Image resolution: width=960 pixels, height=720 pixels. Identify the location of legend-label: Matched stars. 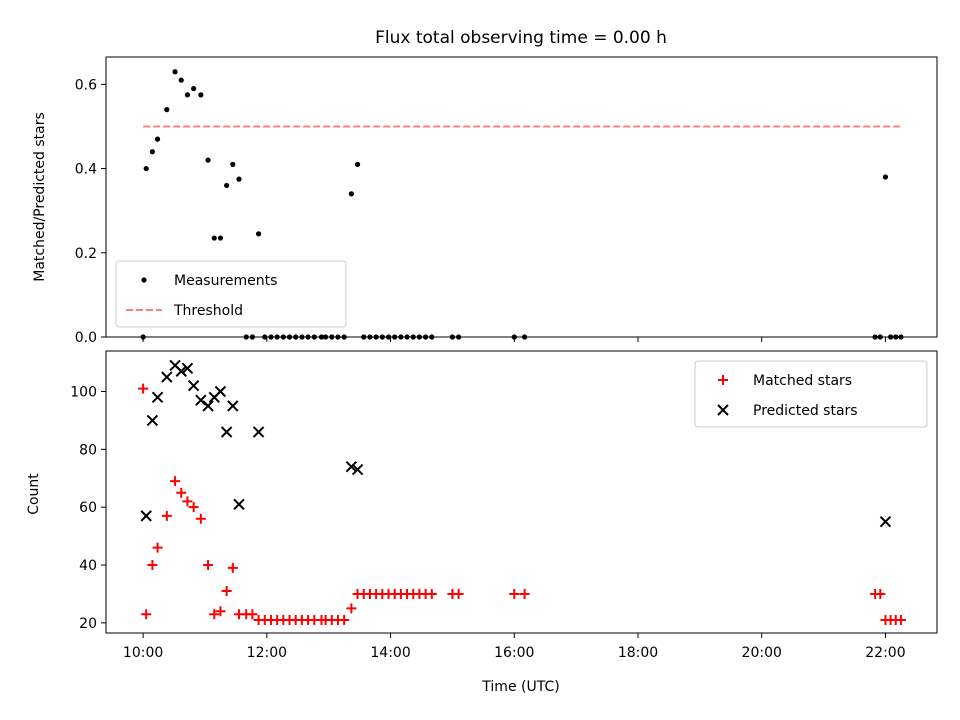
(802, 381).